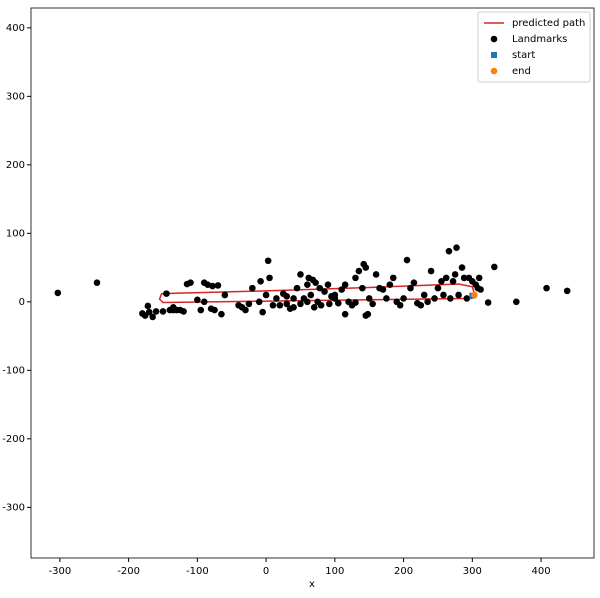  Describe the element at coordinates (13, 507) in the screenshot. I see `y-tick-label: -300` at that location.